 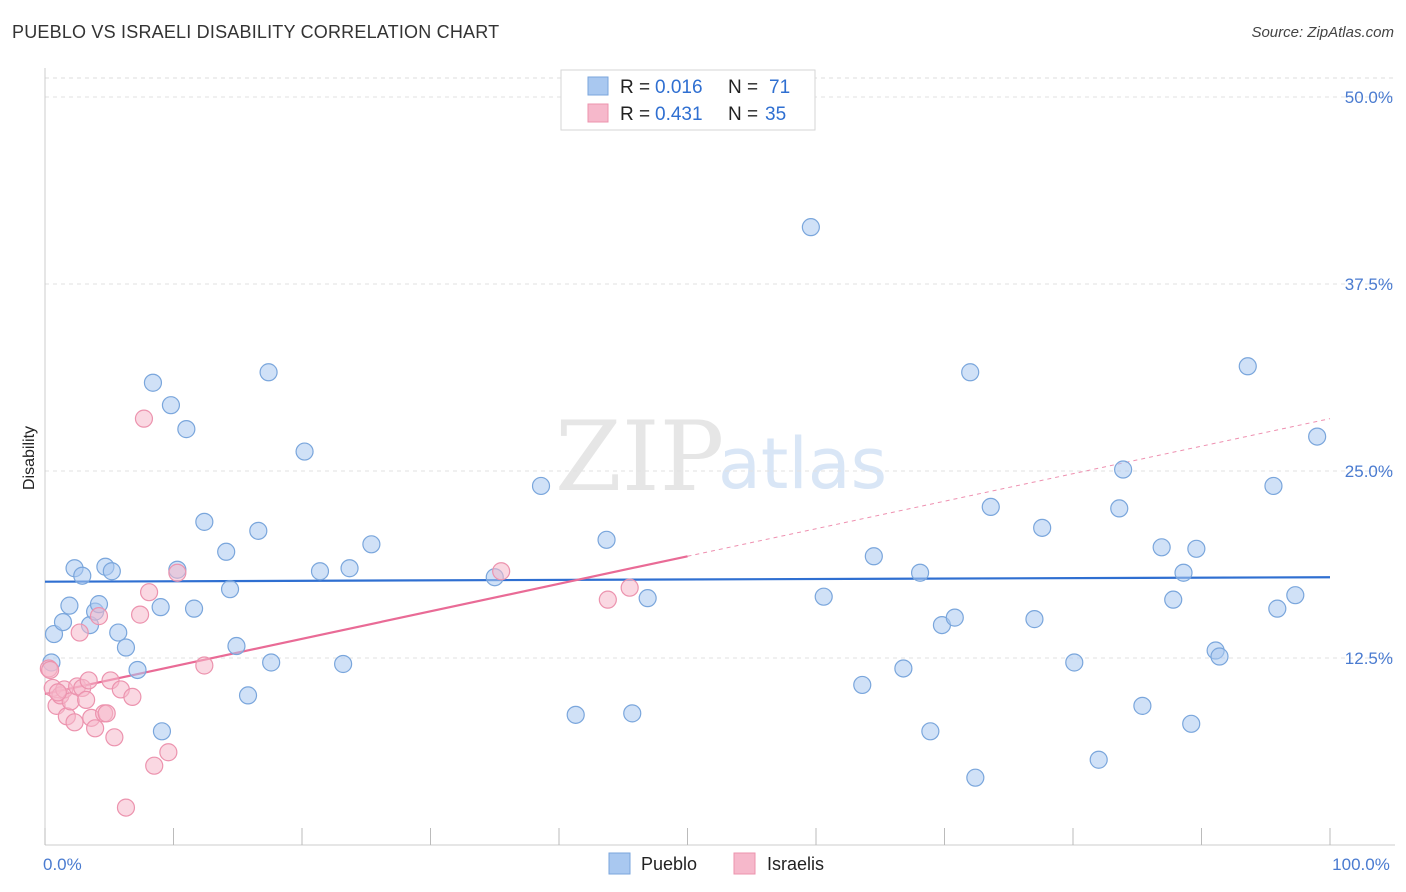 What do you see at coordinates (635, 114) in the screenshot?
I see `legend-r-label-2: R =` at bounding box center [635, 114].